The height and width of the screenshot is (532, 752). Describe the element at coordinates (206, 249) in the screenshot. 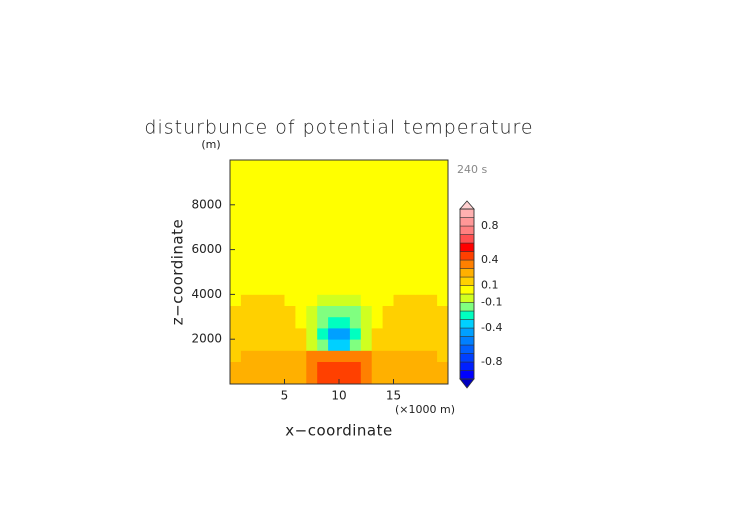

I see `y-tick-label: 6000` at that location.